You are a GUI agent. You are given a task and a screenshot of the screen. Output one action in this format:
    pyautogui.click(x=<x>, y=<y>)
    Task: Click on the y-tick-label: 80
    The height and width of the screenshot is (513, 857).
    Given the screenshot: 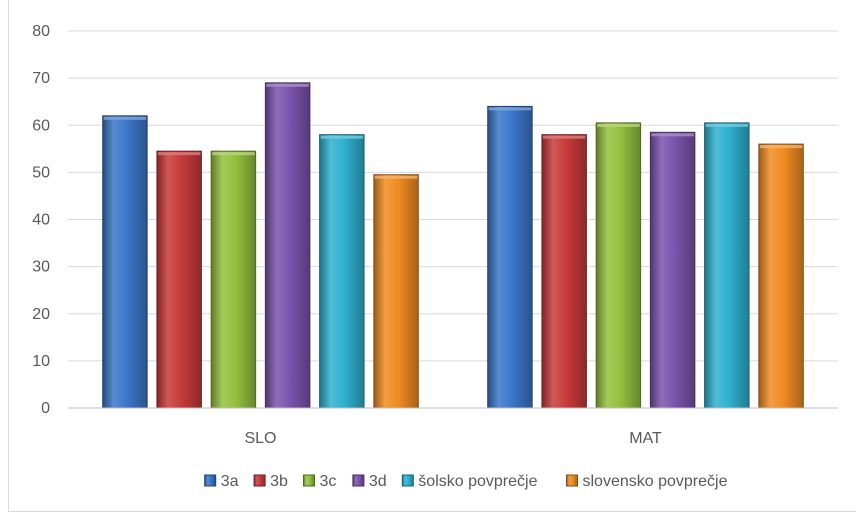 What is the action you would take?
    pyautogui.click(x=41, y=31)
    